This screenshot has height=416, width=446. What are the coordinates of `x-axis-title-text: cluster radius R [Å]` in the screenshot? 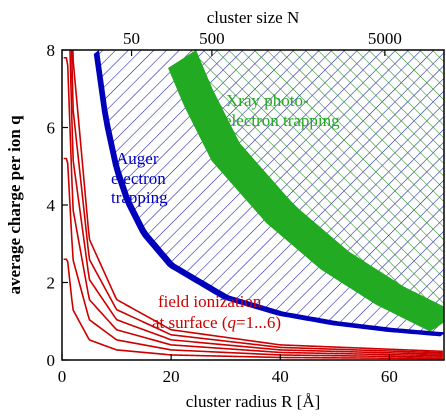 It's located at (253, 401).